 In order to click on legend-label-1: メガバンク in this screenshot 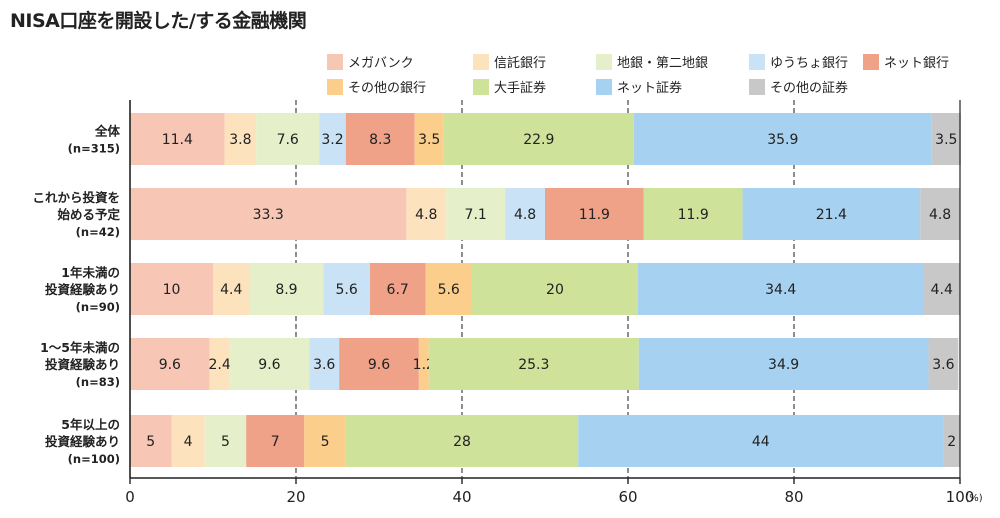, I will do `click(381, 63)`.